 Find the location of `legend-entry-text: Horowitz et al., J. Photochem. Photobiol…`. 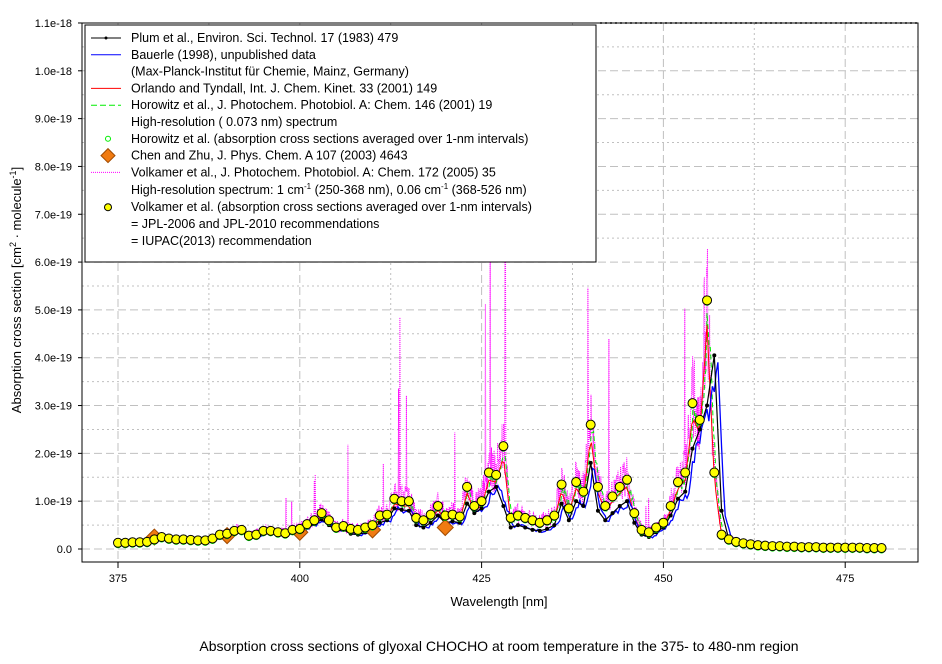

legend-entry-text: Horowitz et al., J. Photochem. Photobiol… is located at coordinates (311, 105).